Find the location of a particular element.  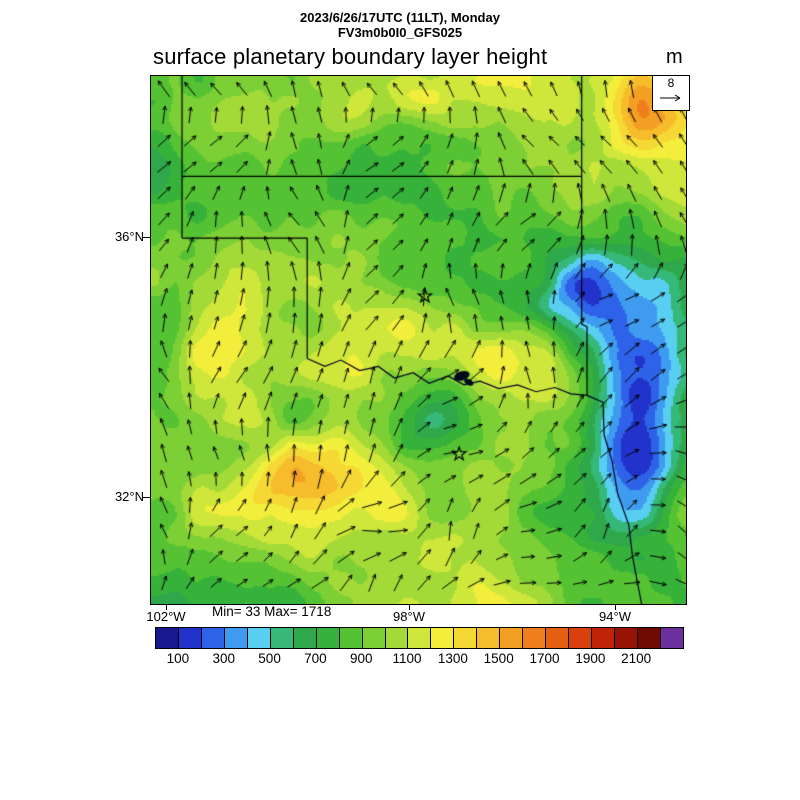

minmax-stats: Min= 33 Max= 1718 is located at coordinates (272, 611).